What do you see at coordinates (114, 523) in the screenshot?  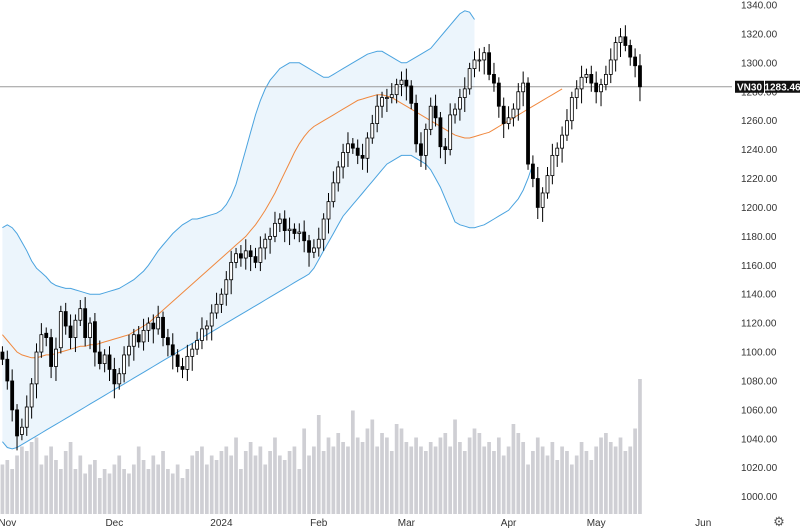 I see `x-tick-label: Dec` at bounding box center [114, 523].